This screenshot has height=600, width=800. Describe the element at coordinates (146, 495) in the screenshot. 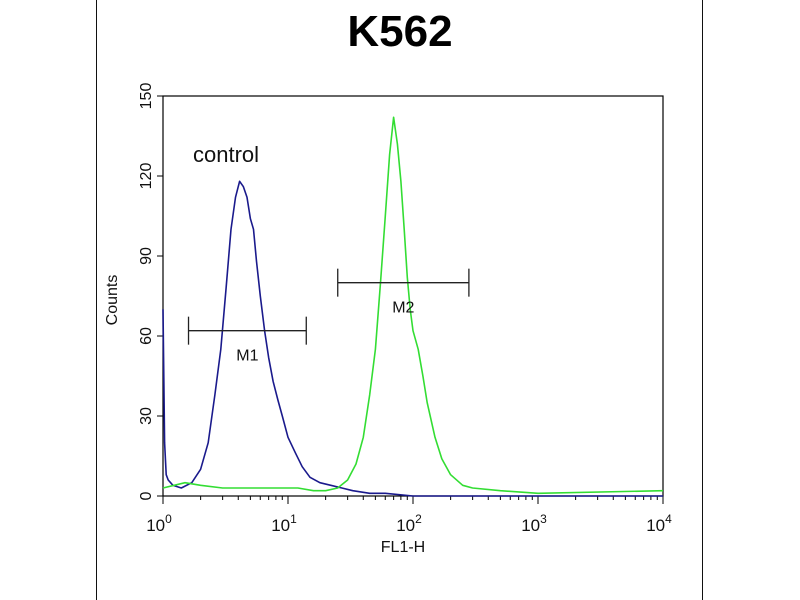

I see `y-tick-label: 0` at that location.